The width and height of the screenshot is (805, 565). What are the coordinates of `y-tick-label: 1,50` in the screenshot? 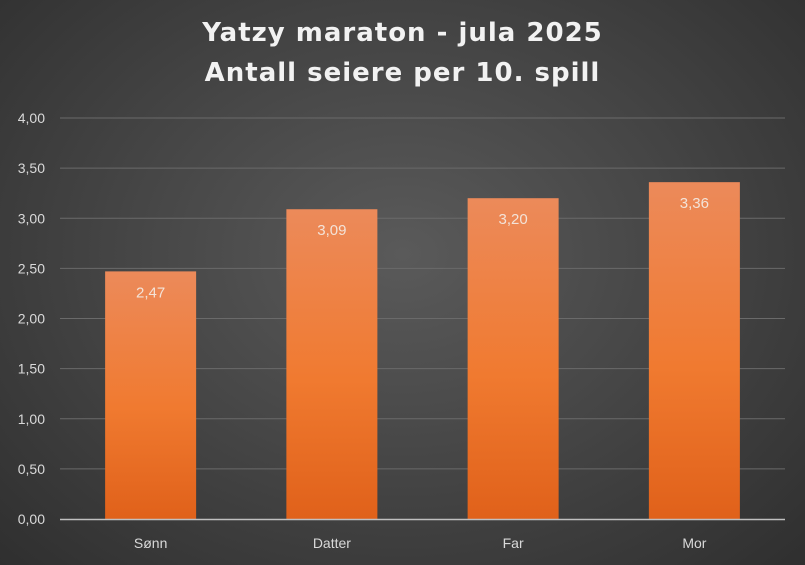 It's located at (31, 369).